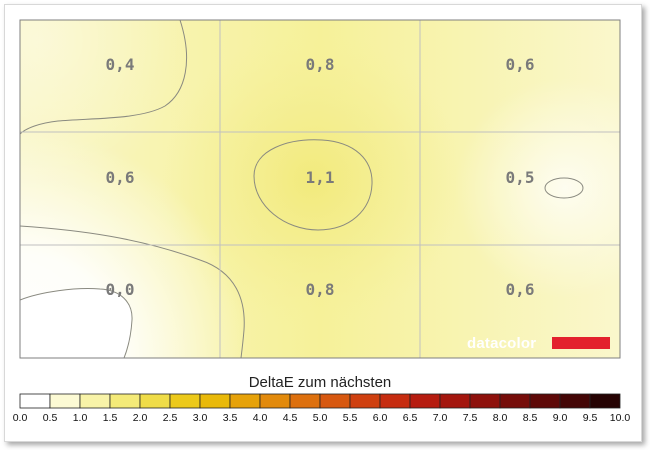 The height and width of the screenshot is (450, 650). What do you see at coordinates (520, 289) in the screenshot?
I see `cell-value-r3c3: 0,6` at bounding box center [520, 289].